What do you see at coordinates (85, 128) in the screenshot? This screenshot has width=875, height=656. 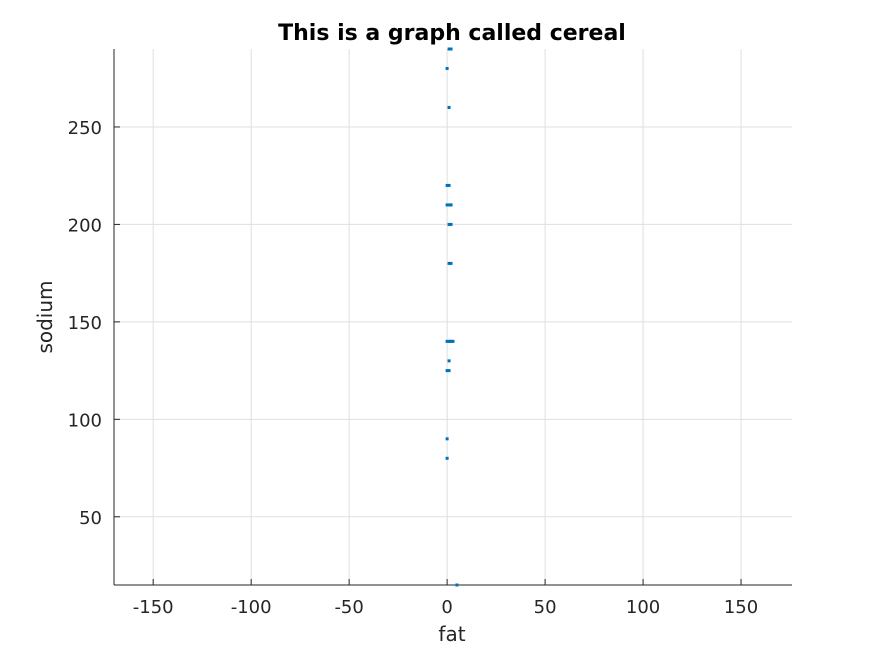 I see `y-tick-label: 250` at bounding box center [85, 128].